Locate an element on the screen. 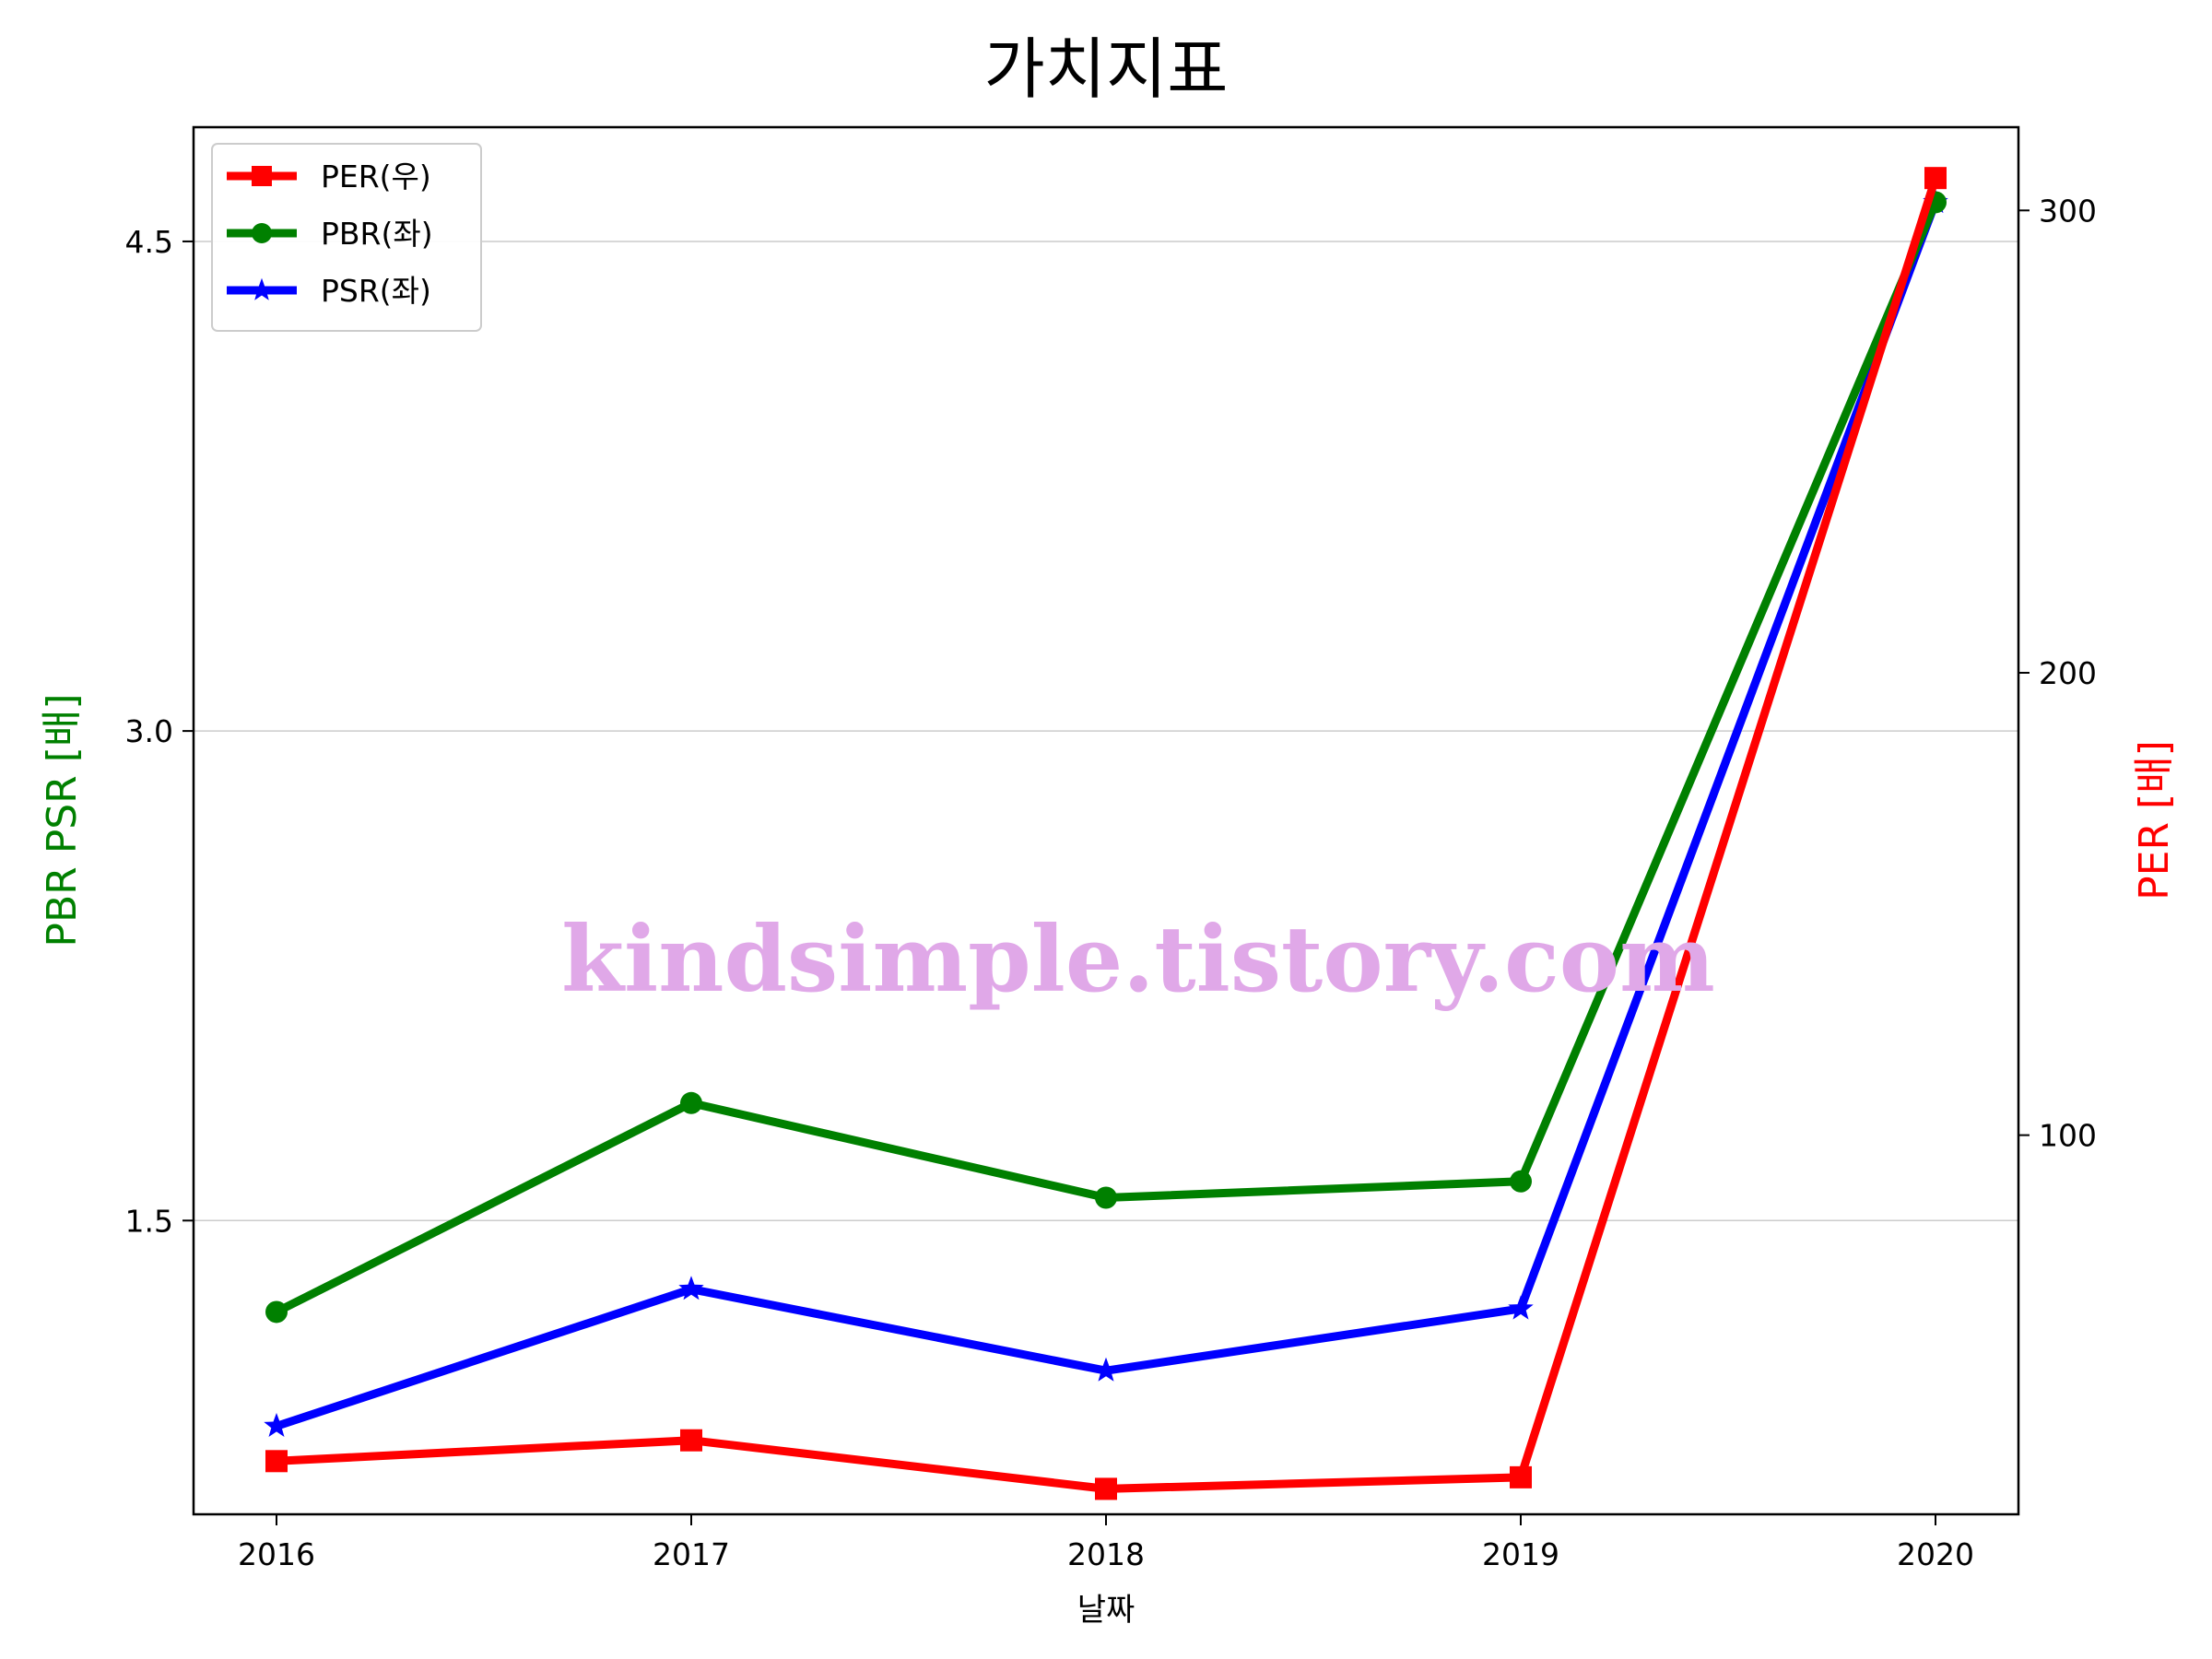 Image resolution: width=2212 pixels, height=1659 pixels. x-tick-label: 2020 is located at coordinates (1935, 1554).